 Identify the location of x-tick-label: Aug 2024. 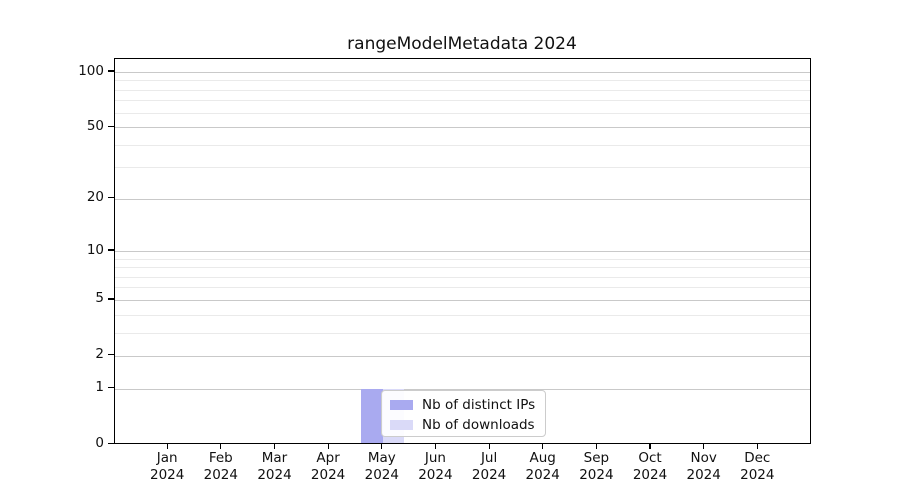
(543, 467).